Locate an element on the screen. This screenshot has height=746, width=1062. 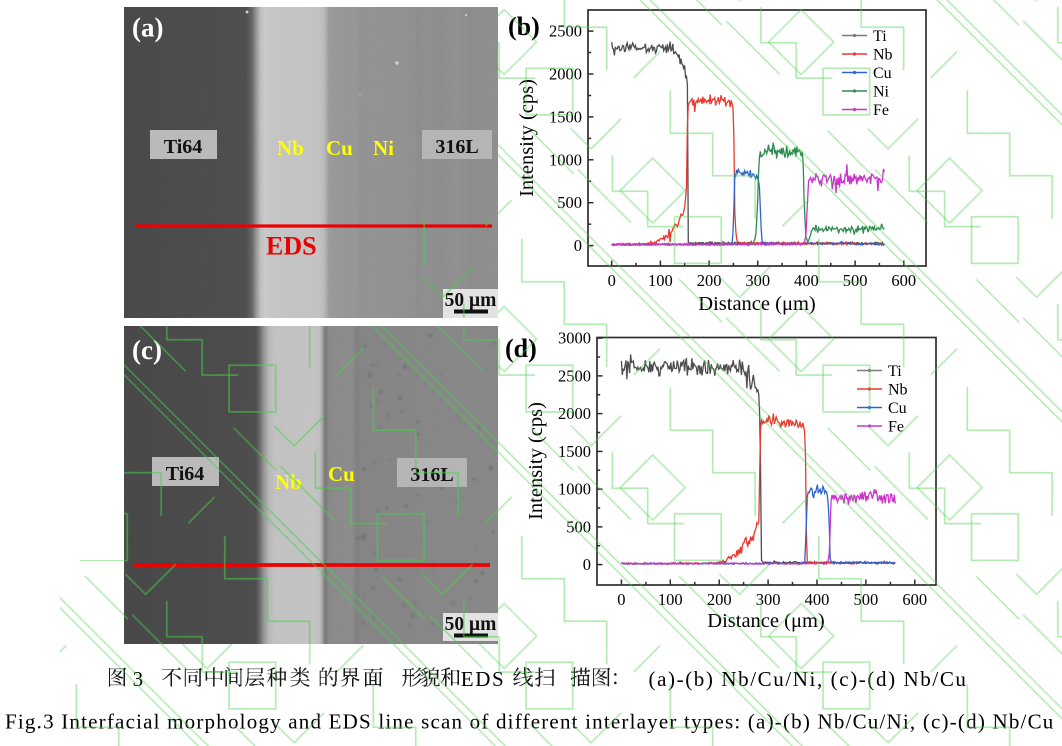
svg-text: 3 is located at coordinates (138, 679).